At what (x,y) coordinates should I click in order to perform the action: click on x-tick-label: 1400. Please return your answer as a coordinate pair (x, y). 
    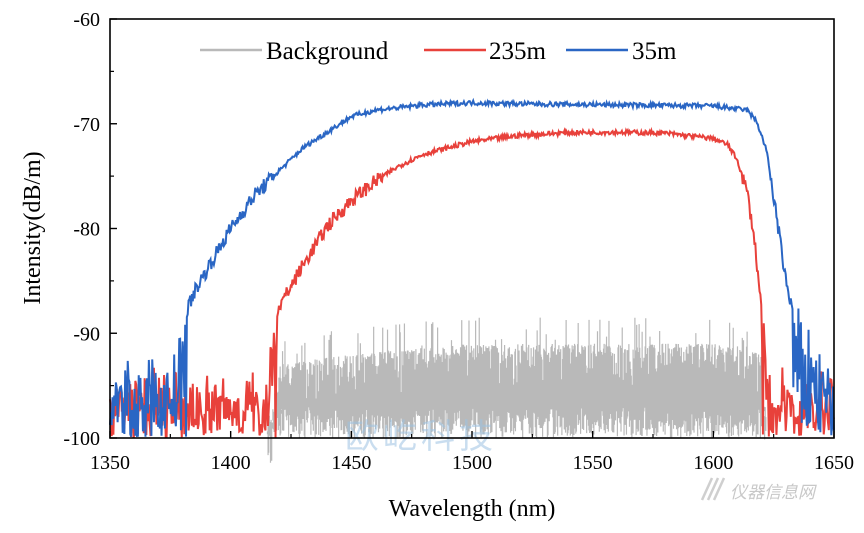
    Looking at the image, I should click on (231, 463).